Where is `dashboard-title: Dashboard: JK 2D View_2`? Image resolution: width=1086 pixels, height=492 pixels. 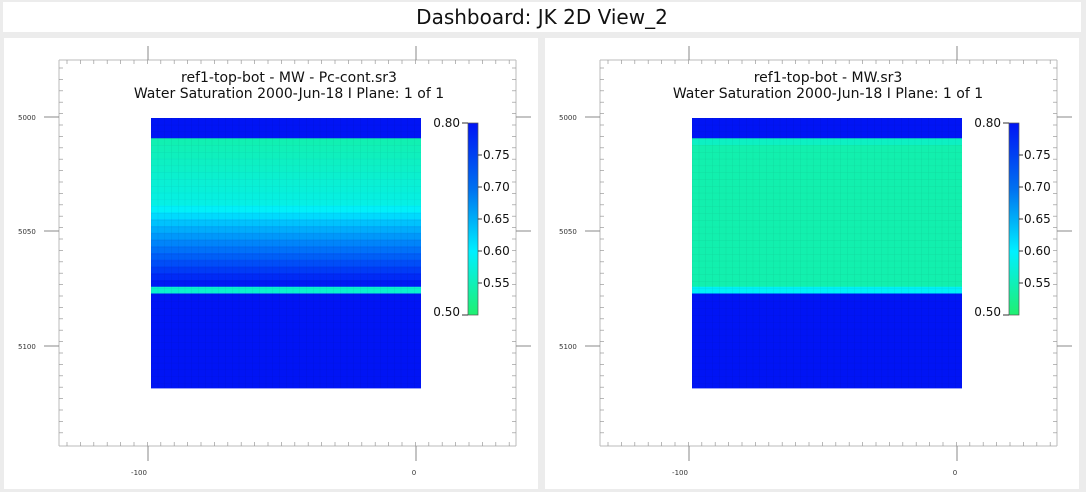
dashboard-title: Dashboard: JK 2D View_2 is located at coordinates (542, 17).